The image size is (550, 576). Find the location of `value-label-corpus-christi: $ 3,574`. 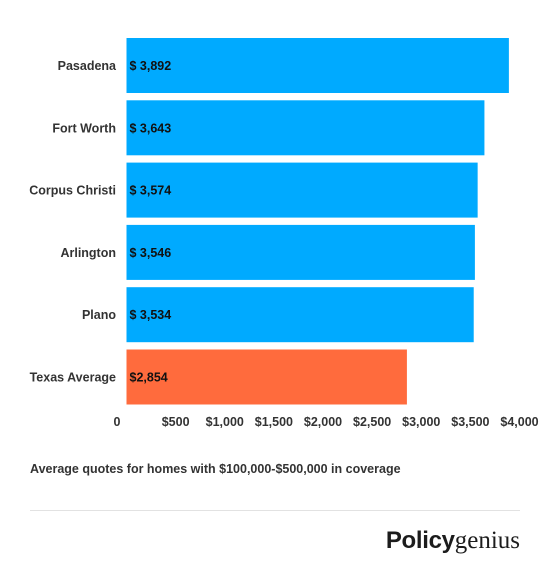

value-label-corpus-christi: $ 3,574 is located at coordinates (151, 191).